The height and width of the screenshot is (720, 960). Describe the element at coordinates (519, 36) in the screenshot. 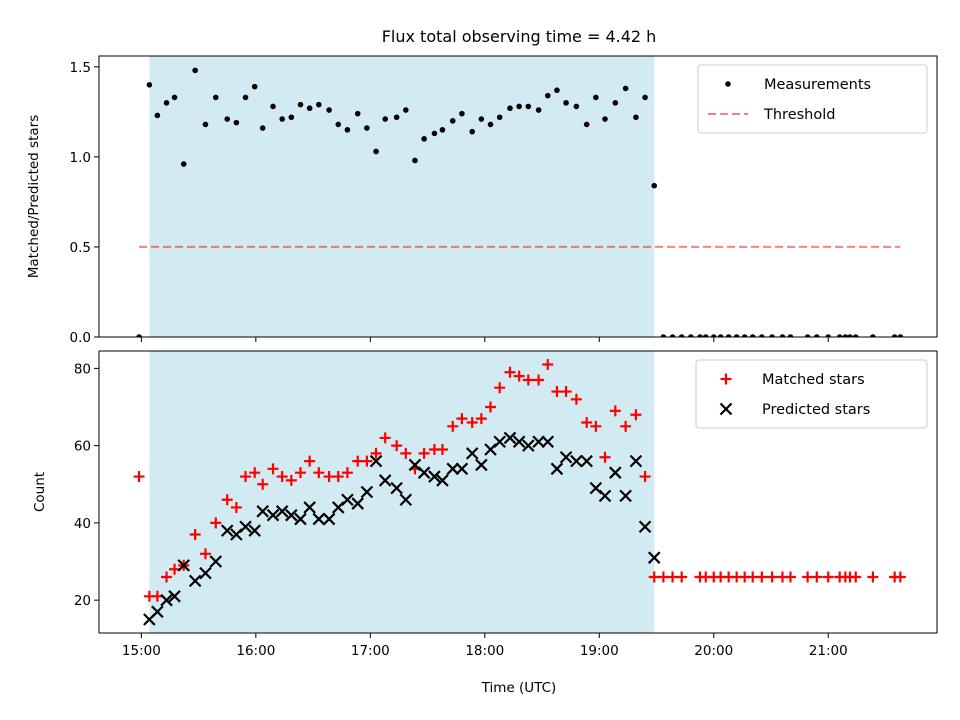

I see `chart-title: Flux total observing time = 4.42 h` at that location.